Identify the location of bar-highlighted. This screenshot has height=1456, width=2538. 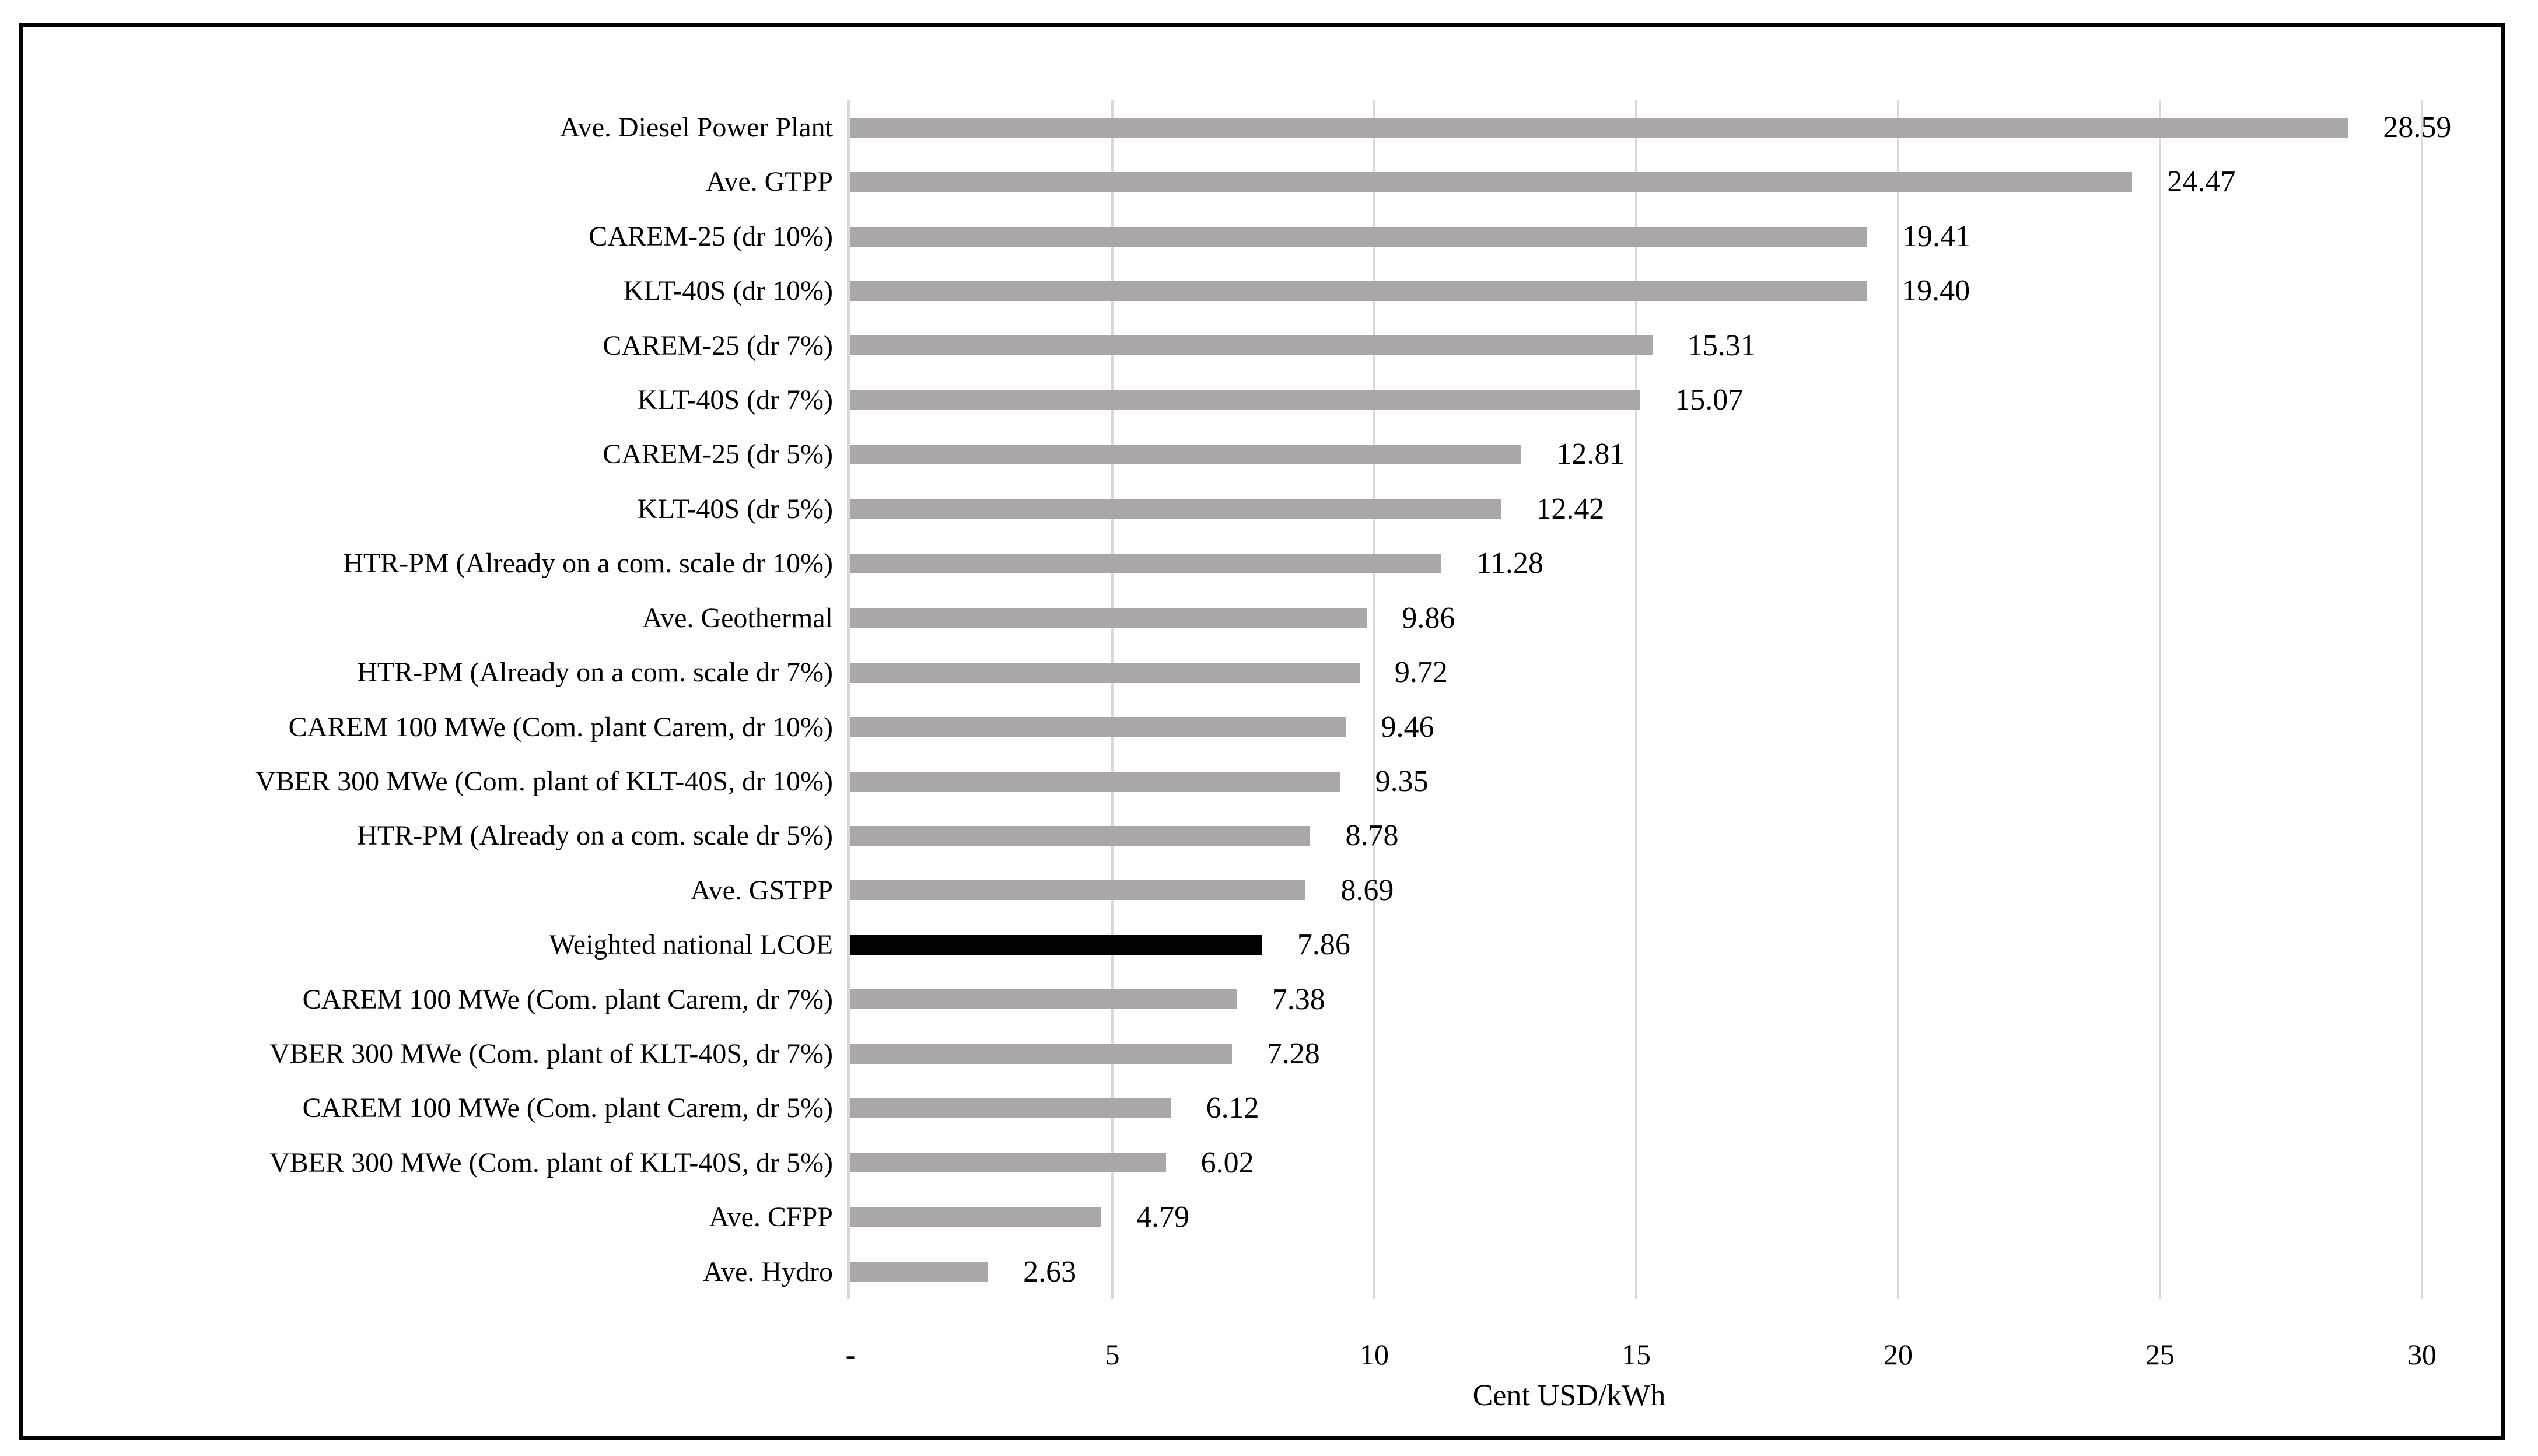
(1056, 945).